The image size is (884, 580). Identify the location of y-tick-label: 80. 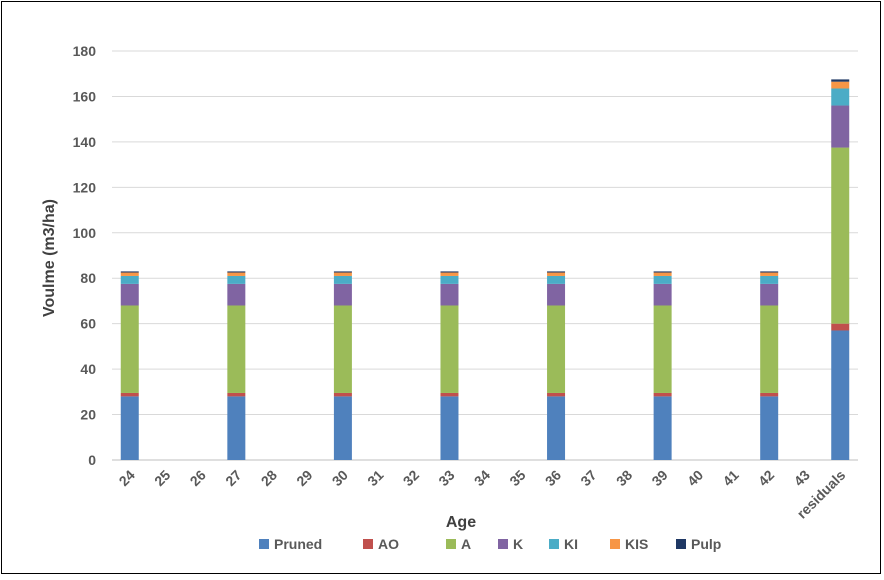
(88, 278).